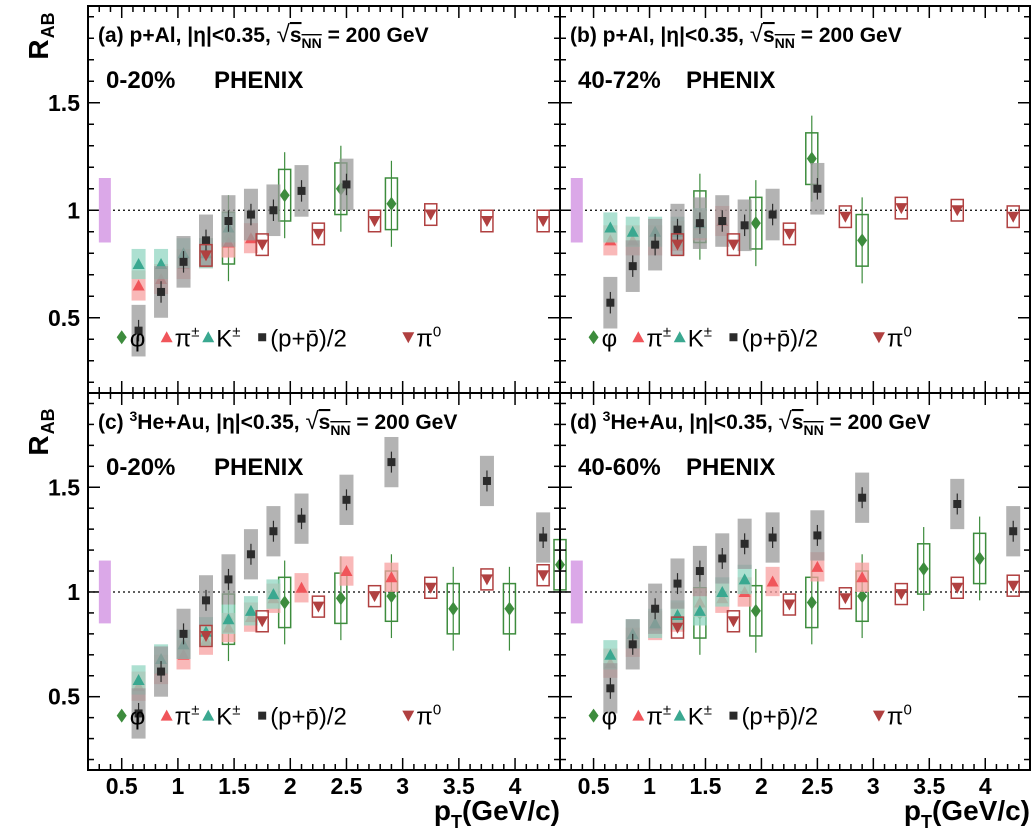  I want to click on experiment-label: PHENIX, so click(258, 80).